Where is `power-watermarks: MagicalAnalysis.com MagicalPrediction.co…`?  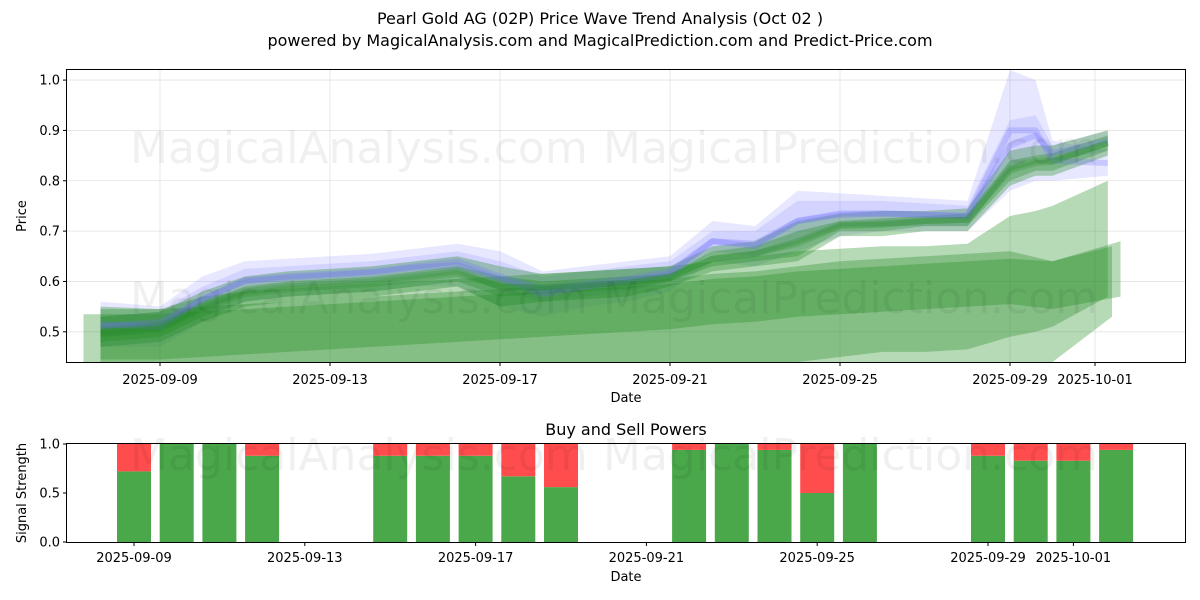
power-watermarks: MagicalAnalysis.com MagicalPrediction.co… is located at coordinates (614, 455).